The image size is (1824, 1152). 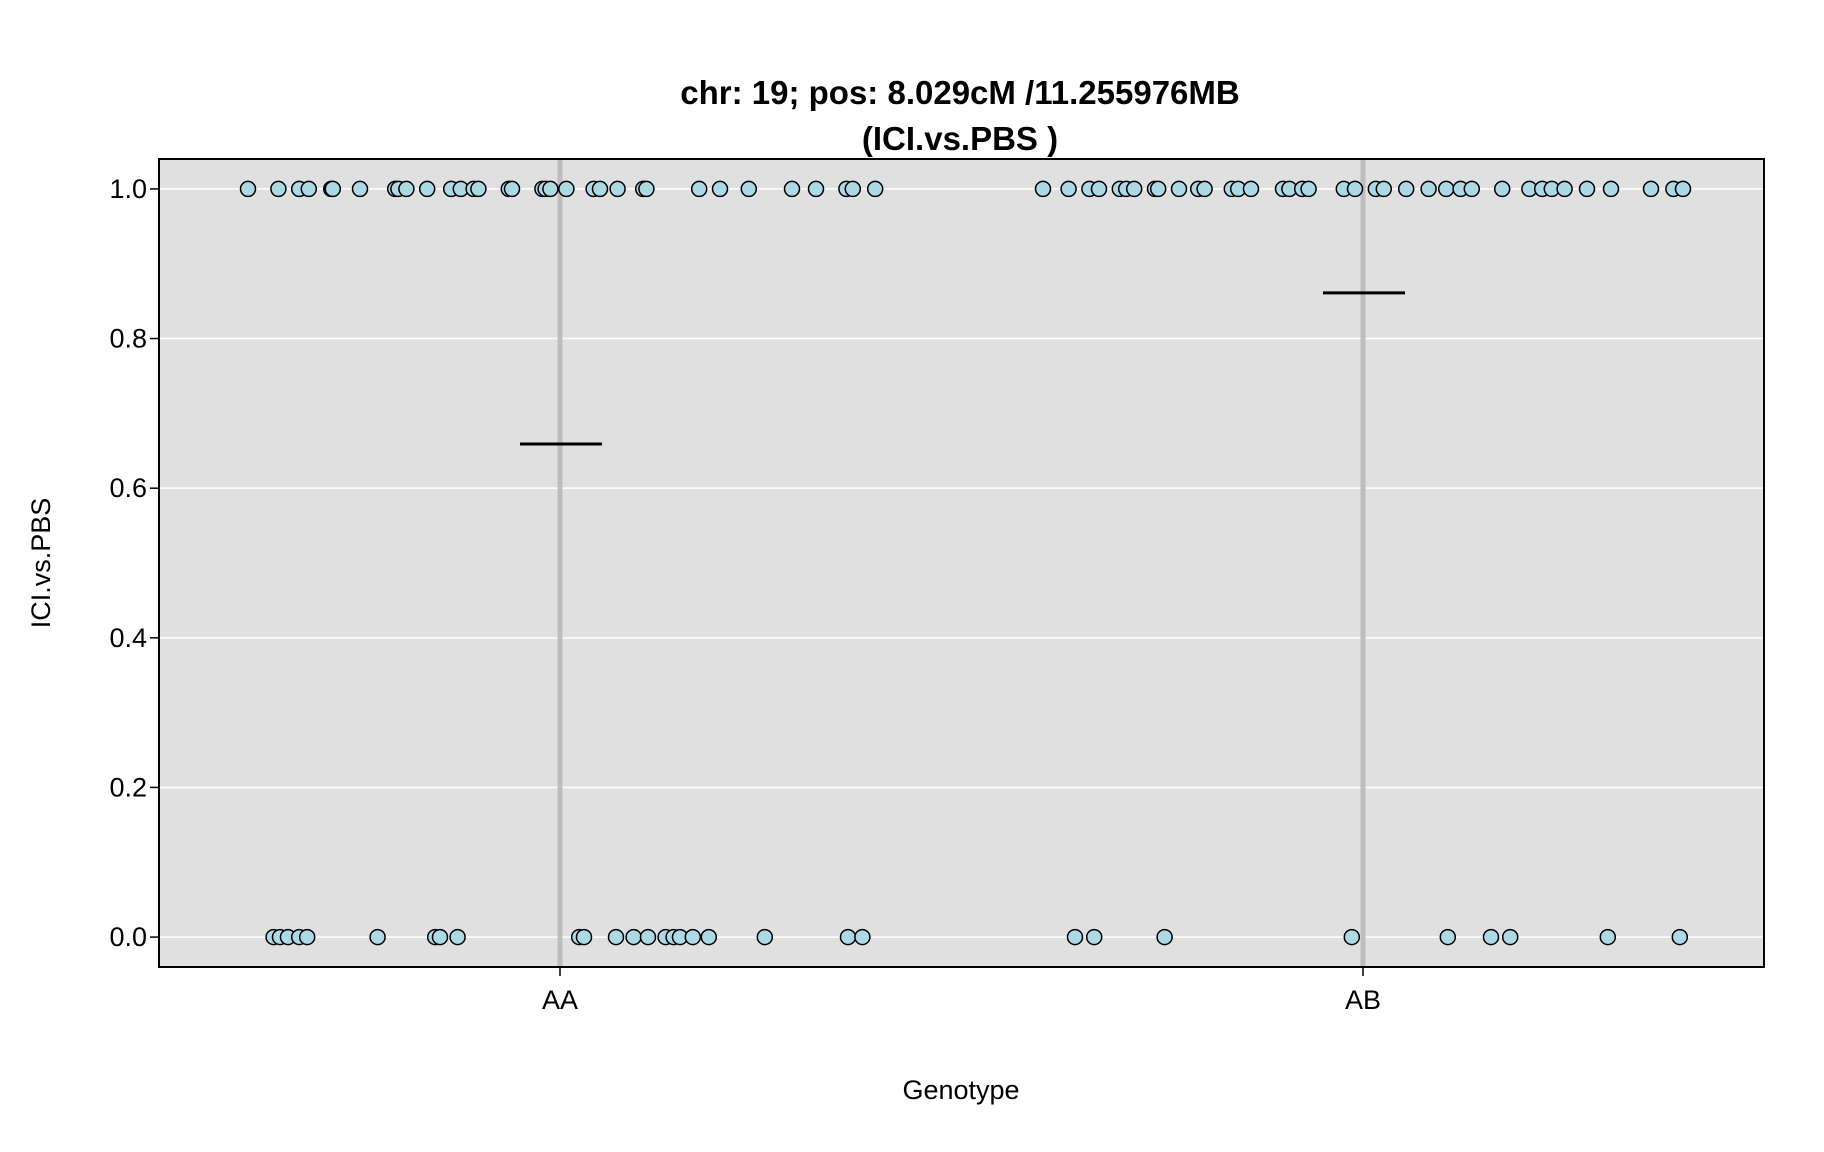 What do you see at coordinates (960, 138) in the screenshot?
I see `chart-title-line-2: (ICI.vs.PBS )` at bounding box center [960, 138].